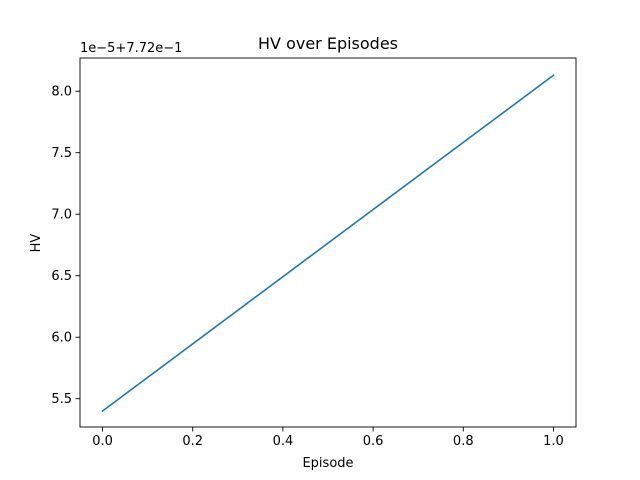  What do you see at coordinates (192, 441) in the screenshot?
I see `x-tick-label: 0.2` at bounding box center [192, 441].